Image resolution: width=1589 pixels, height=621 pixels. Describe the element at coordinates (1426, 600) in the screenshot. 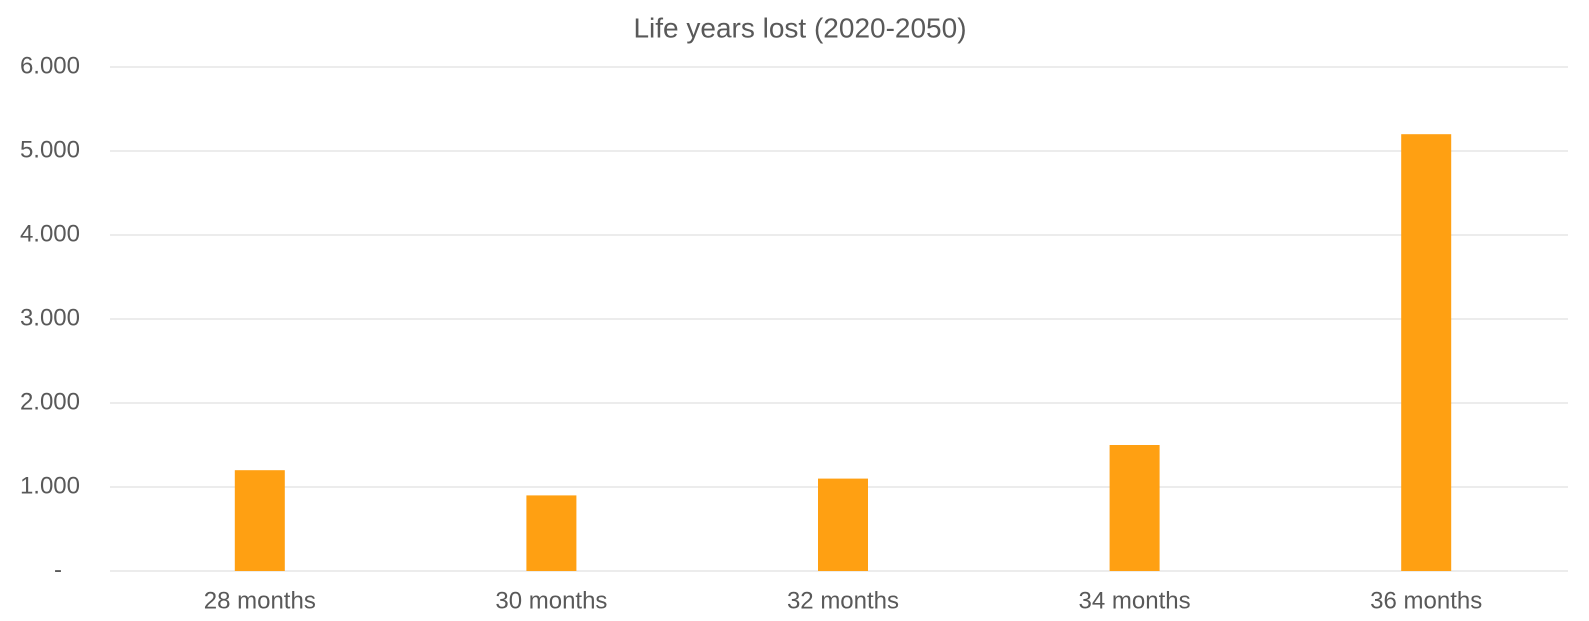

I see `x-tick-label: 36 months` at that location.